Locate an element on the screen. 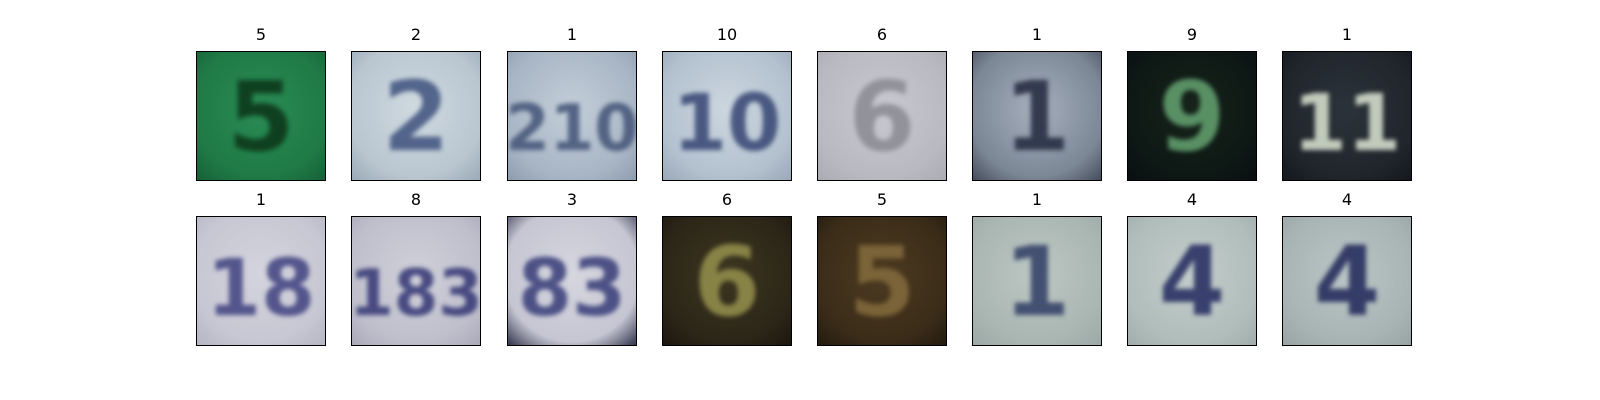 The width and height of the screenshot is (1600, 400). digit-thumbnail: 83 is located at coordinates (572, 281).